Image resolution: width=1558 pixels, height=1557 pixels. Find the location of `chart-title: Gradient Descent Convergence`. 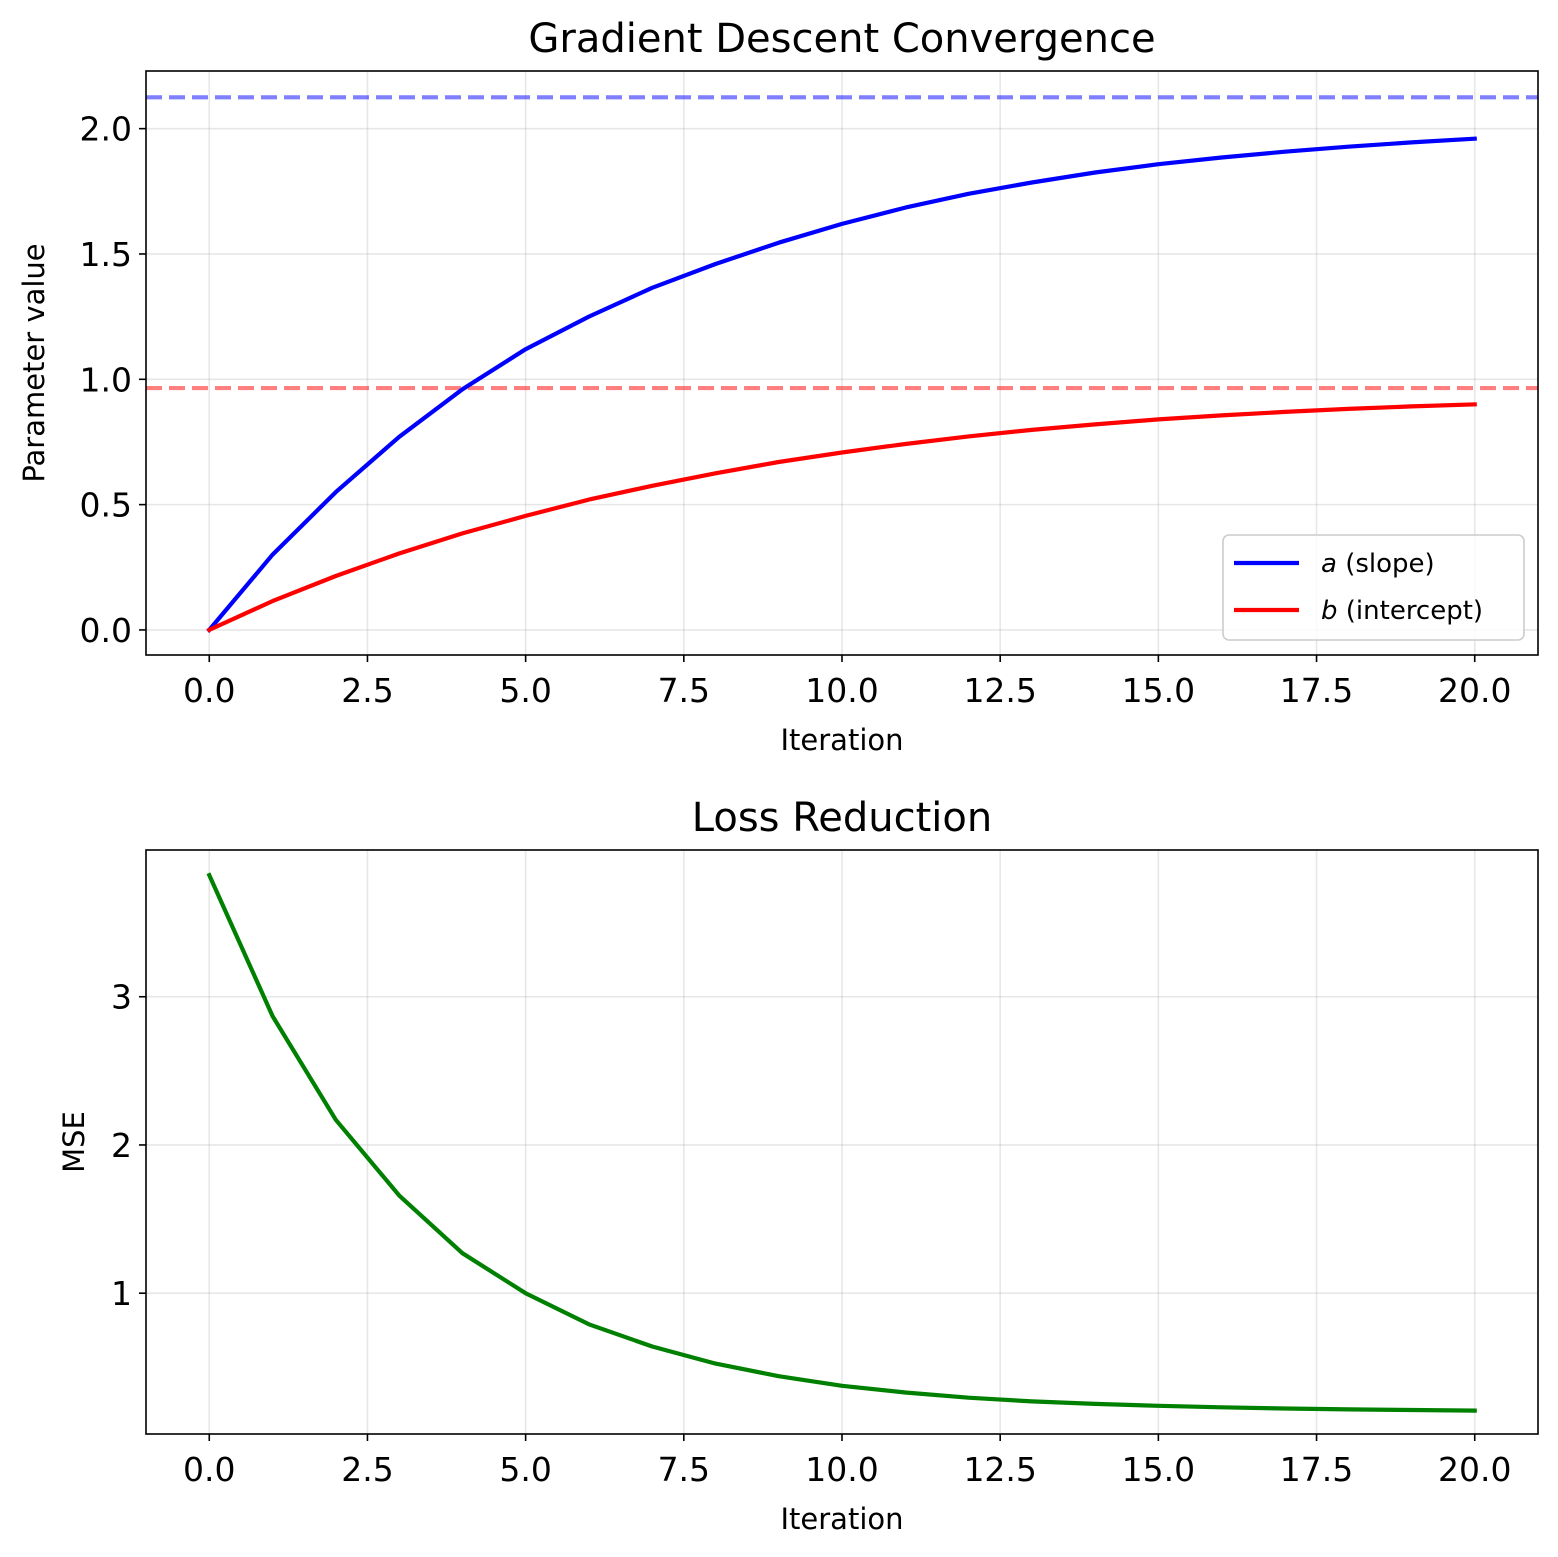

chart-title: Gradient Descent Convergence is located at coordinates (841, 39).